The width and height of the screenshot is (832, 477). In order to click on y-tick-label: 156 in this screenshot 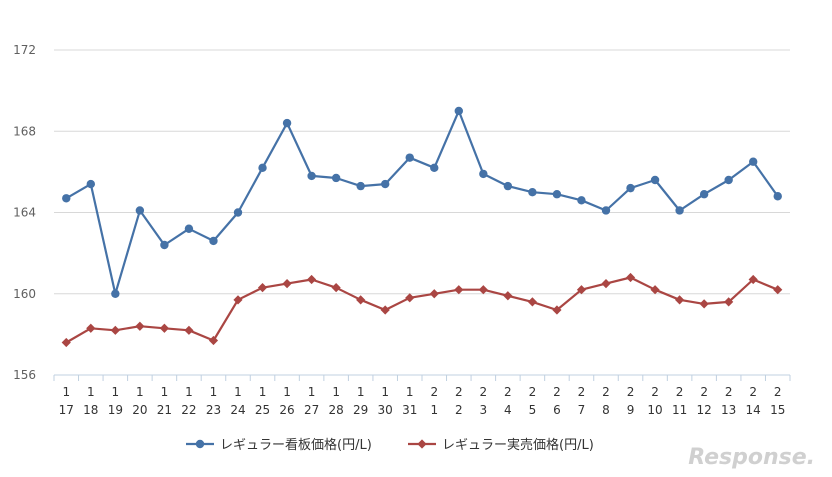, I will do `click(24, 375)`.